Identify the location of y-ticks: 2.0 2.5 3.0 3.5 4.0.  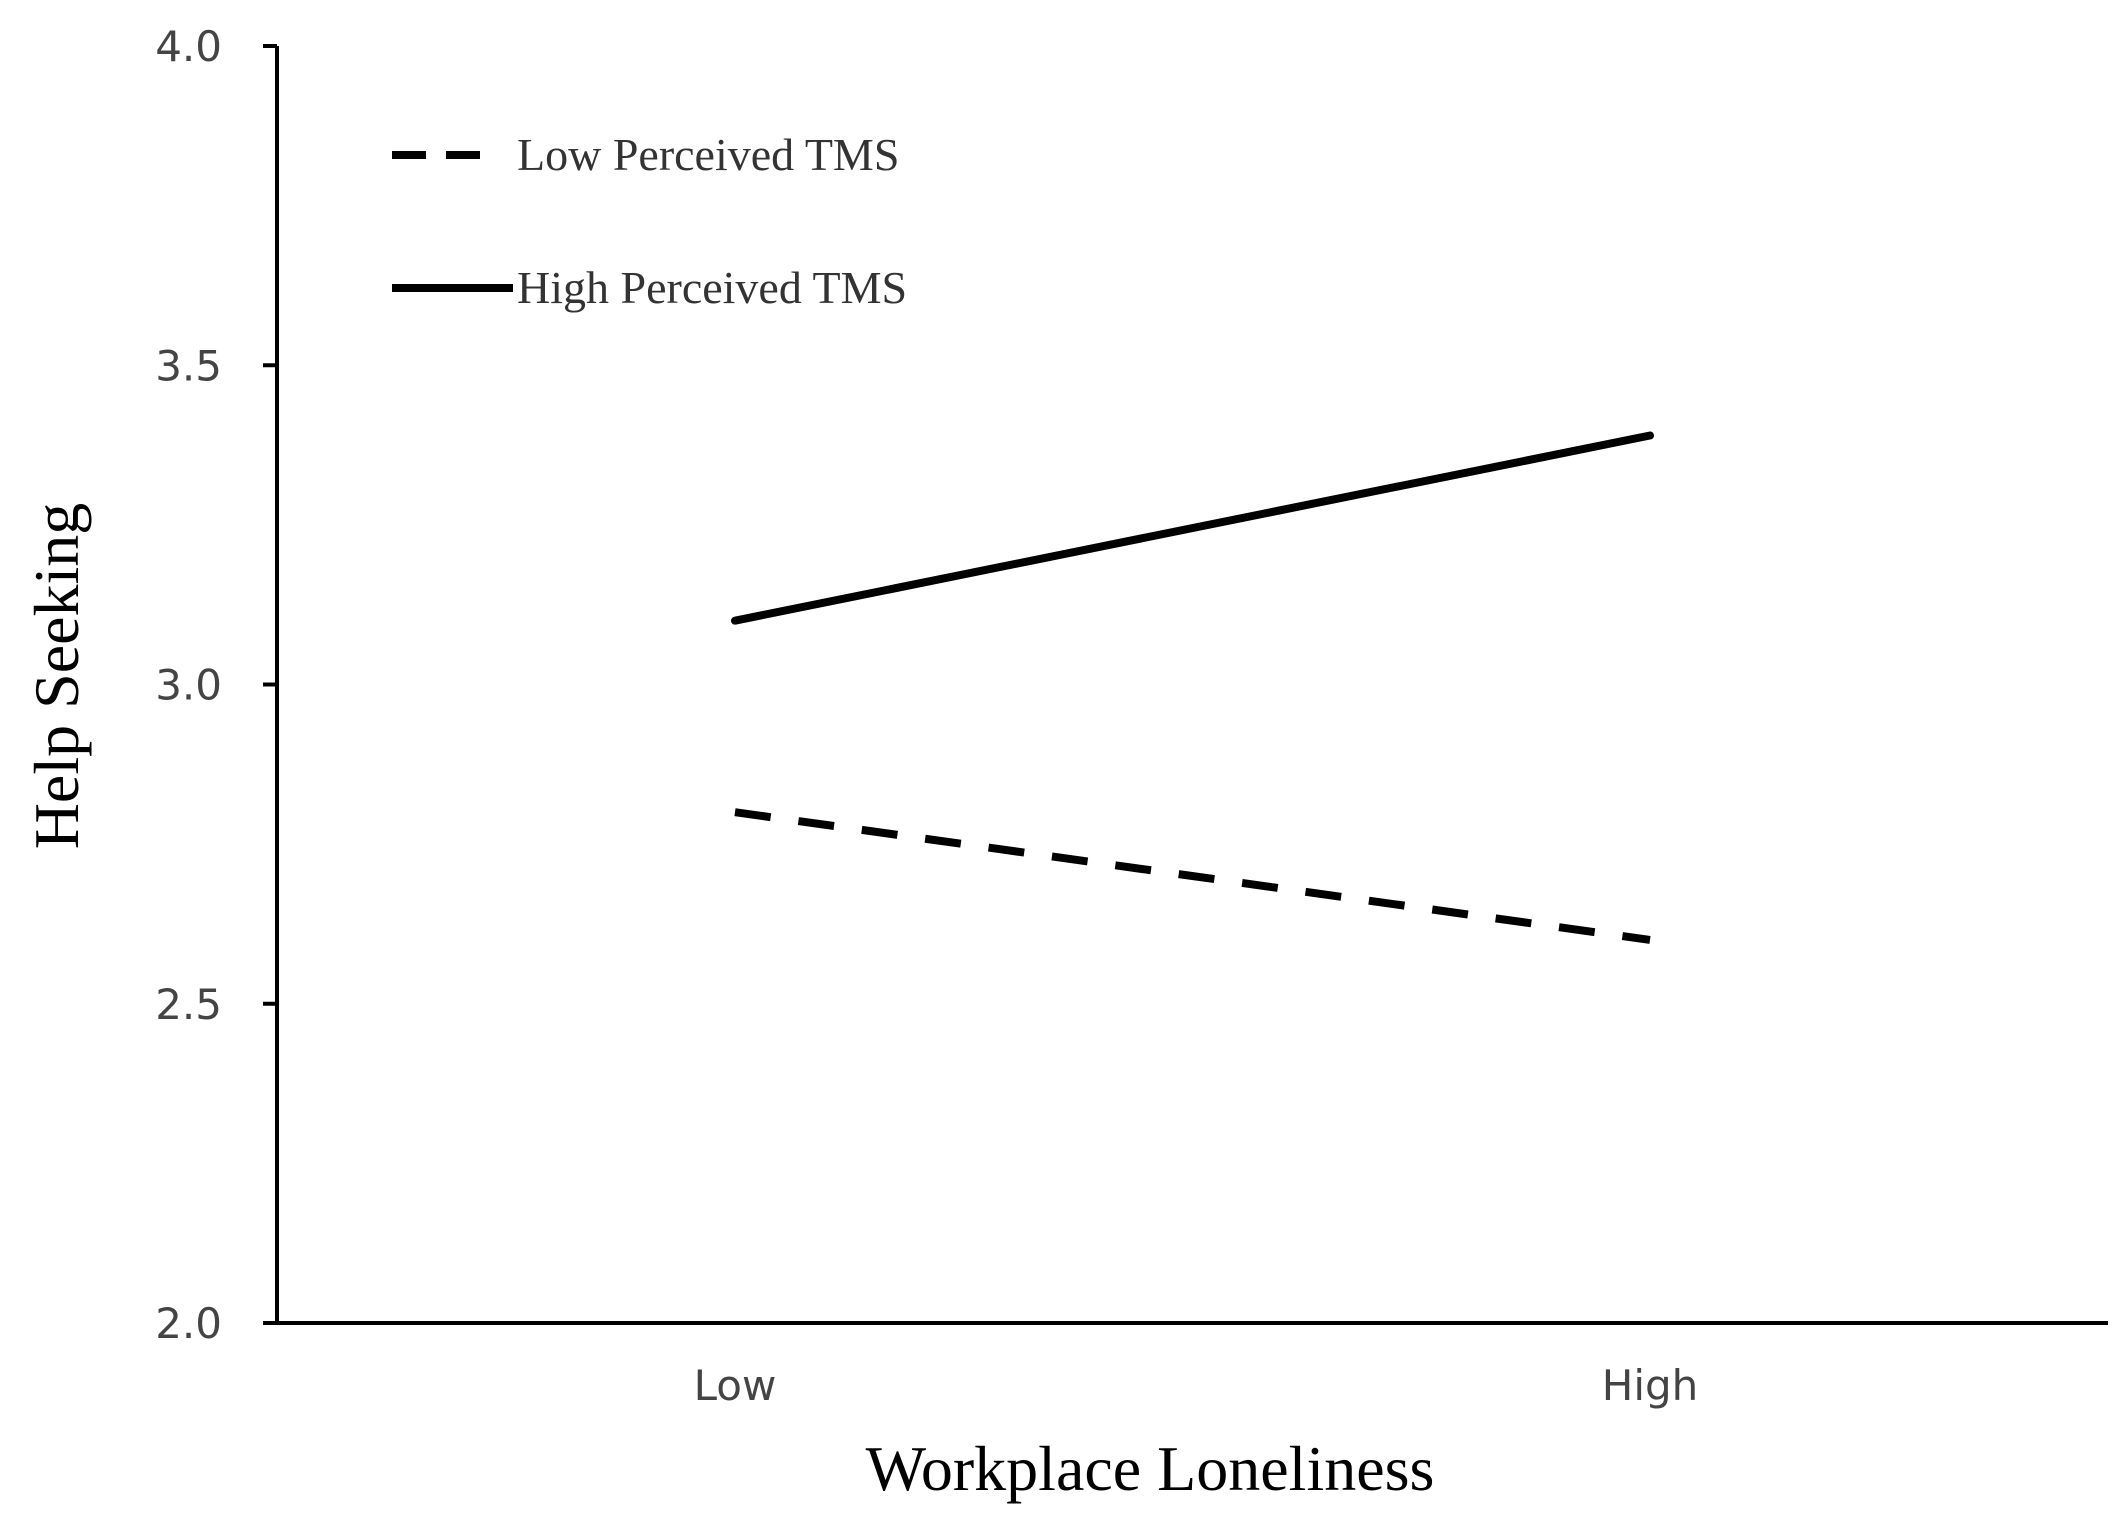
(216, 685).